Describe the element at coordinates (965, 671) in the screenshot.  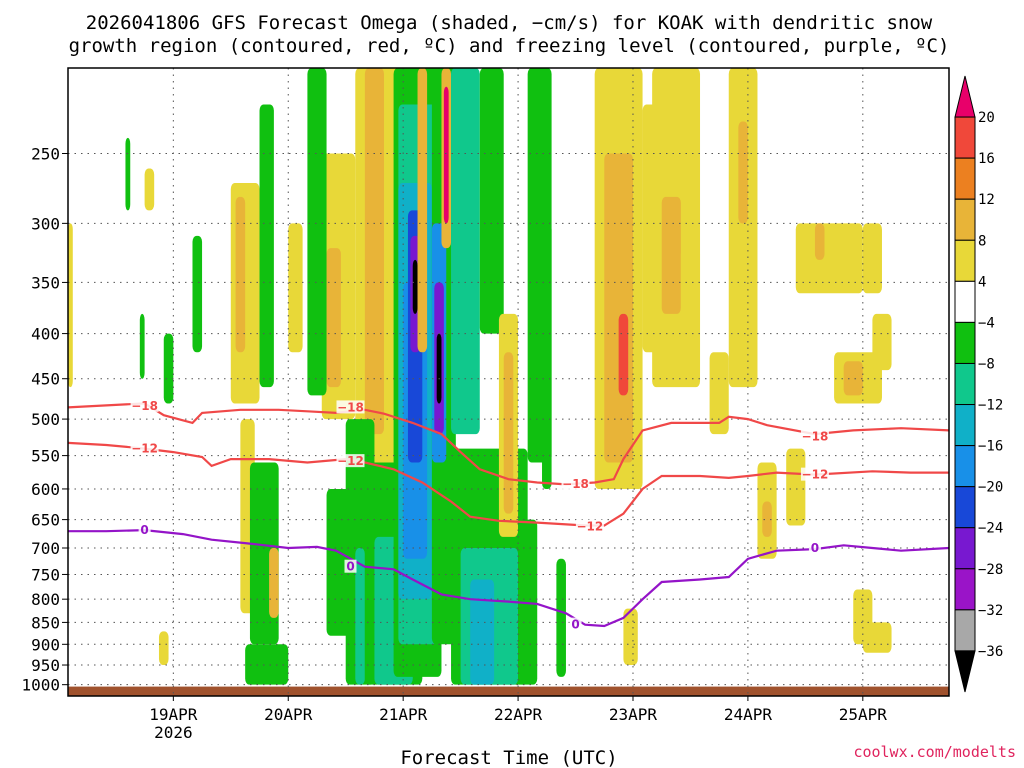
I see `colorbar-bottom-arrow` at that location.